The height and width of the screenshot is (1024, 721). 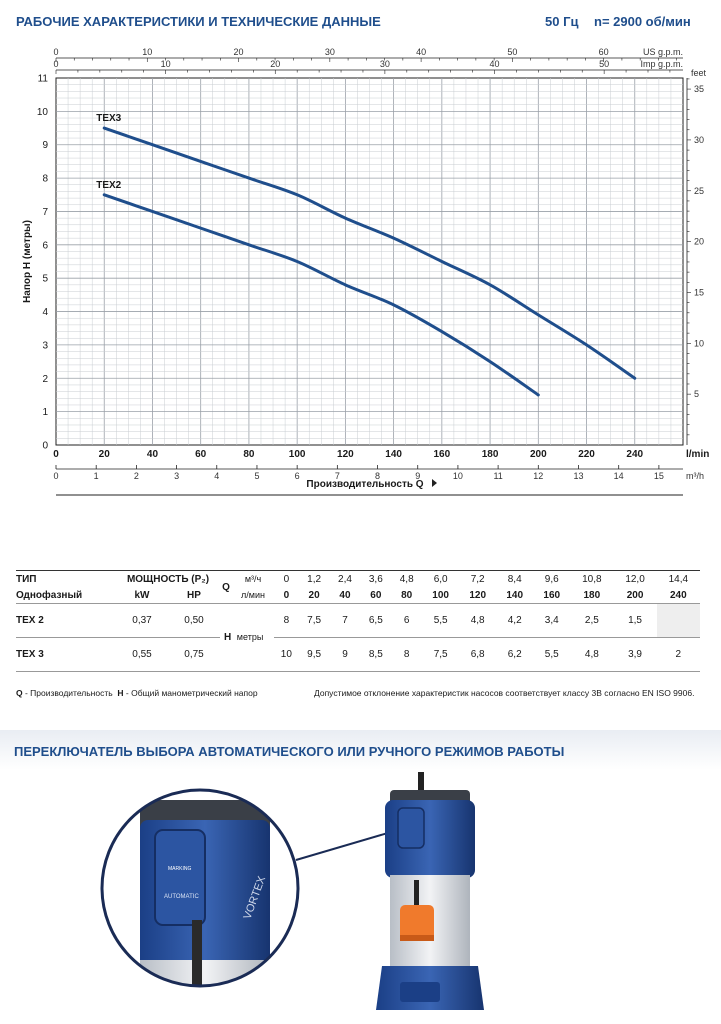 What do you see at coordinates (190, 693) in the screenshot?
I see `footnote-h-text: - Общий манометрический напор` at bounding box center [190, 693].